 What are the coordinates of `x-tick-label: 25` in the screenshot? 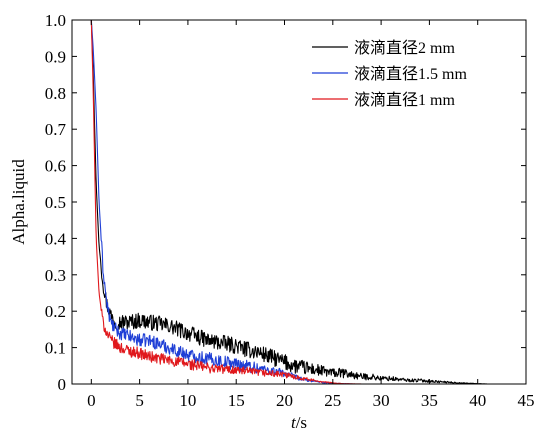 It's located at (332, 400).